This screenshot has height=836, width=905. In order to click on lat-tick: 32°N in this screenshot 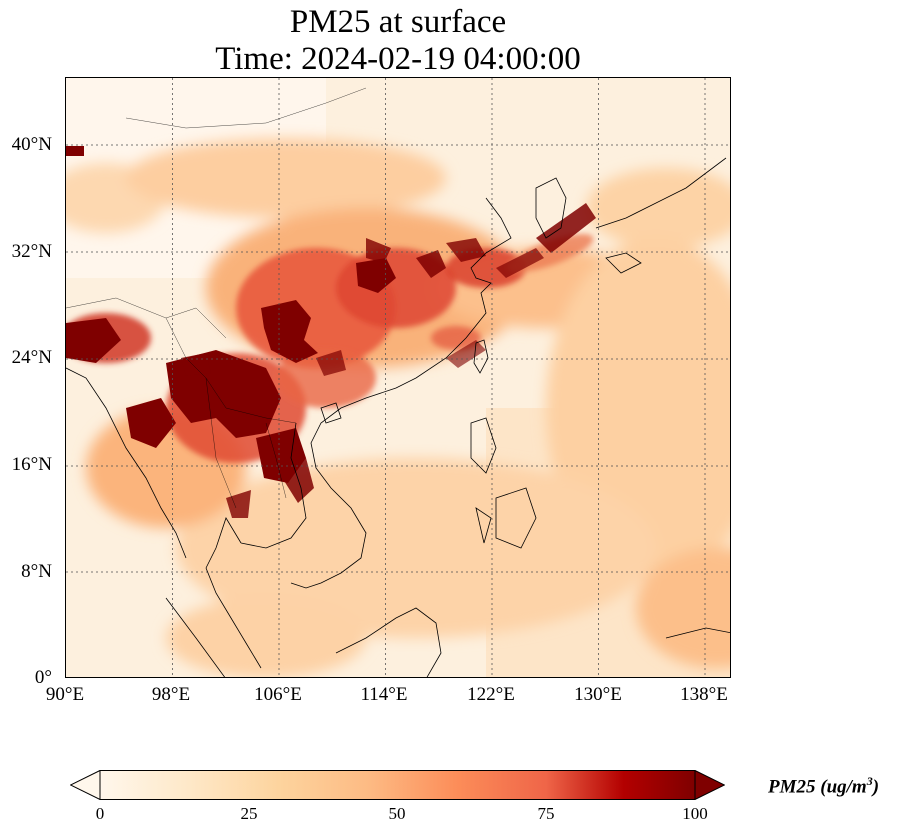, I will do `click(31, 251)`.